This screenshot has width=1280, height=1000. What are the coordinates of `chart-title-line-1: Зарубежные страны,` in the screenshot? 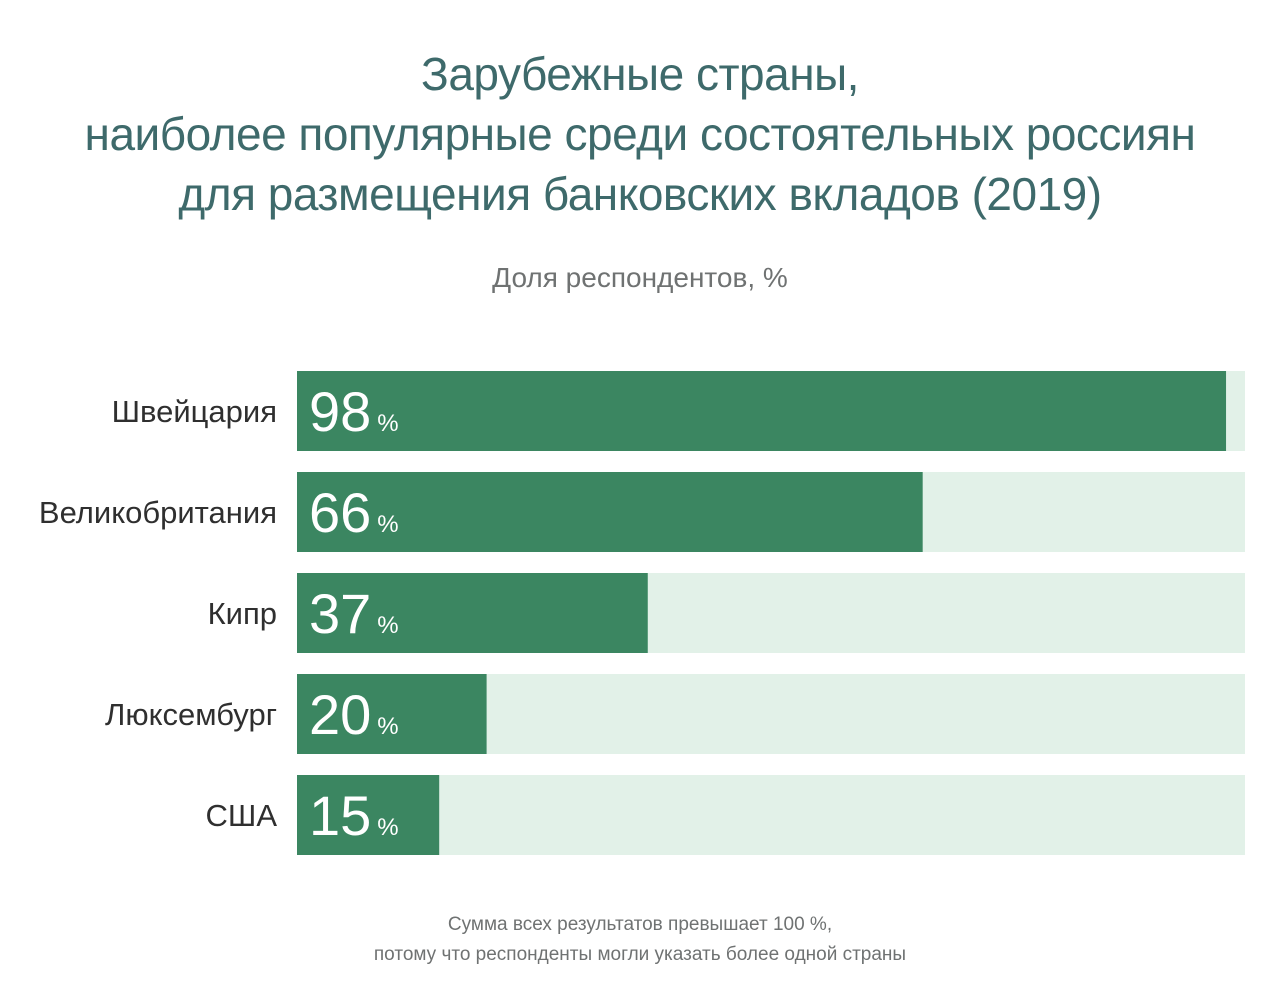 It's located at (640, 74).